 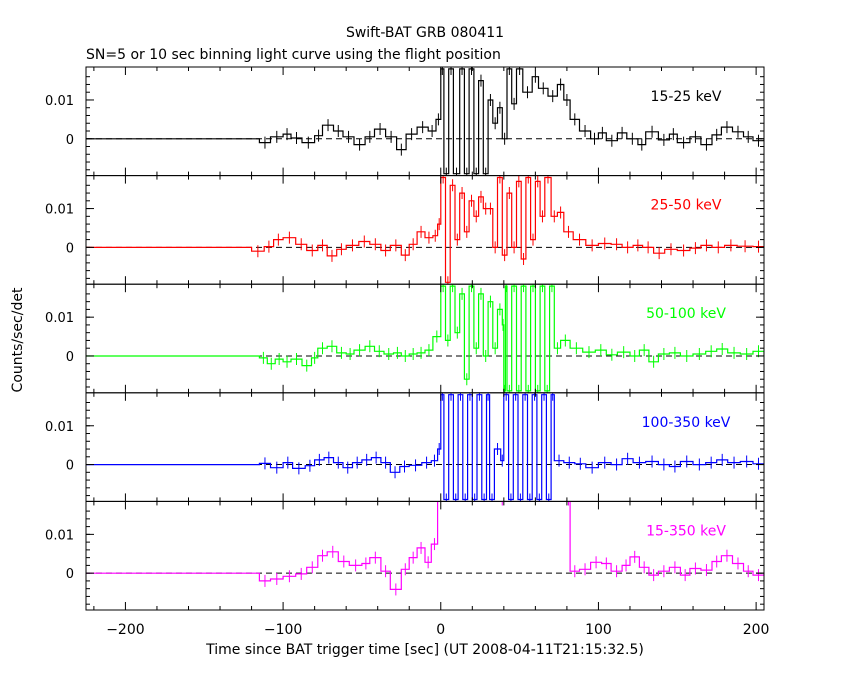 What do you see at coordinates (283, 630) in the screenshot?
I see `x-tick-label: −100` at bounding box center [283, 630].